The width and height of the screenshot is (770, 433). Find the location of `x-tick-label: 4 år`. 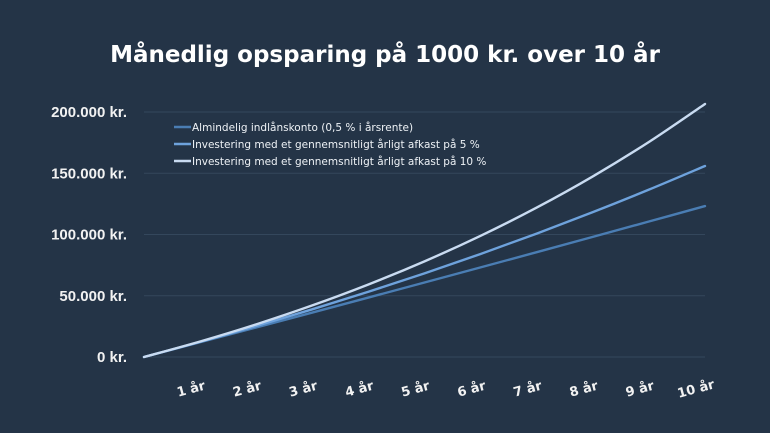

x-tick-label: 4 år is located at coordinates (360, 390).